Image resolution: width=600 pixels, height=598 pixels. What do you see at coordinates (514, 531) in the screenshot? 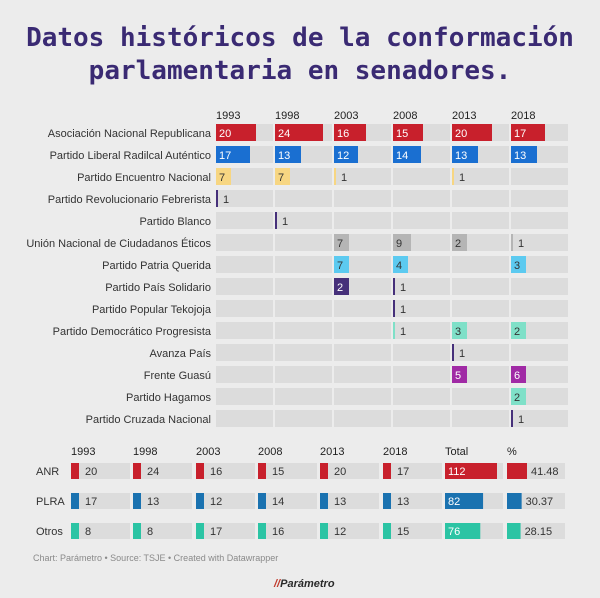
I see `summary-pct-bar` at bounding box center [514, 531].